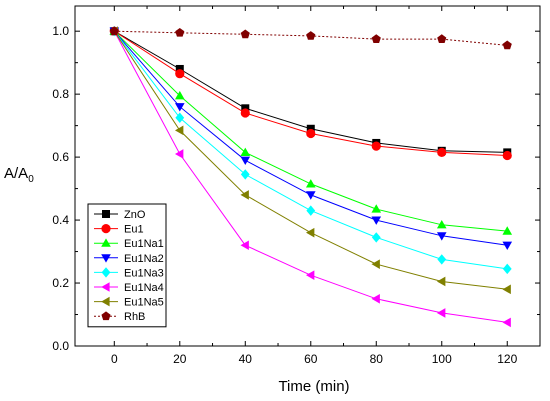  I want to click on legend-item: Eu1Na4, so click(129, 288).